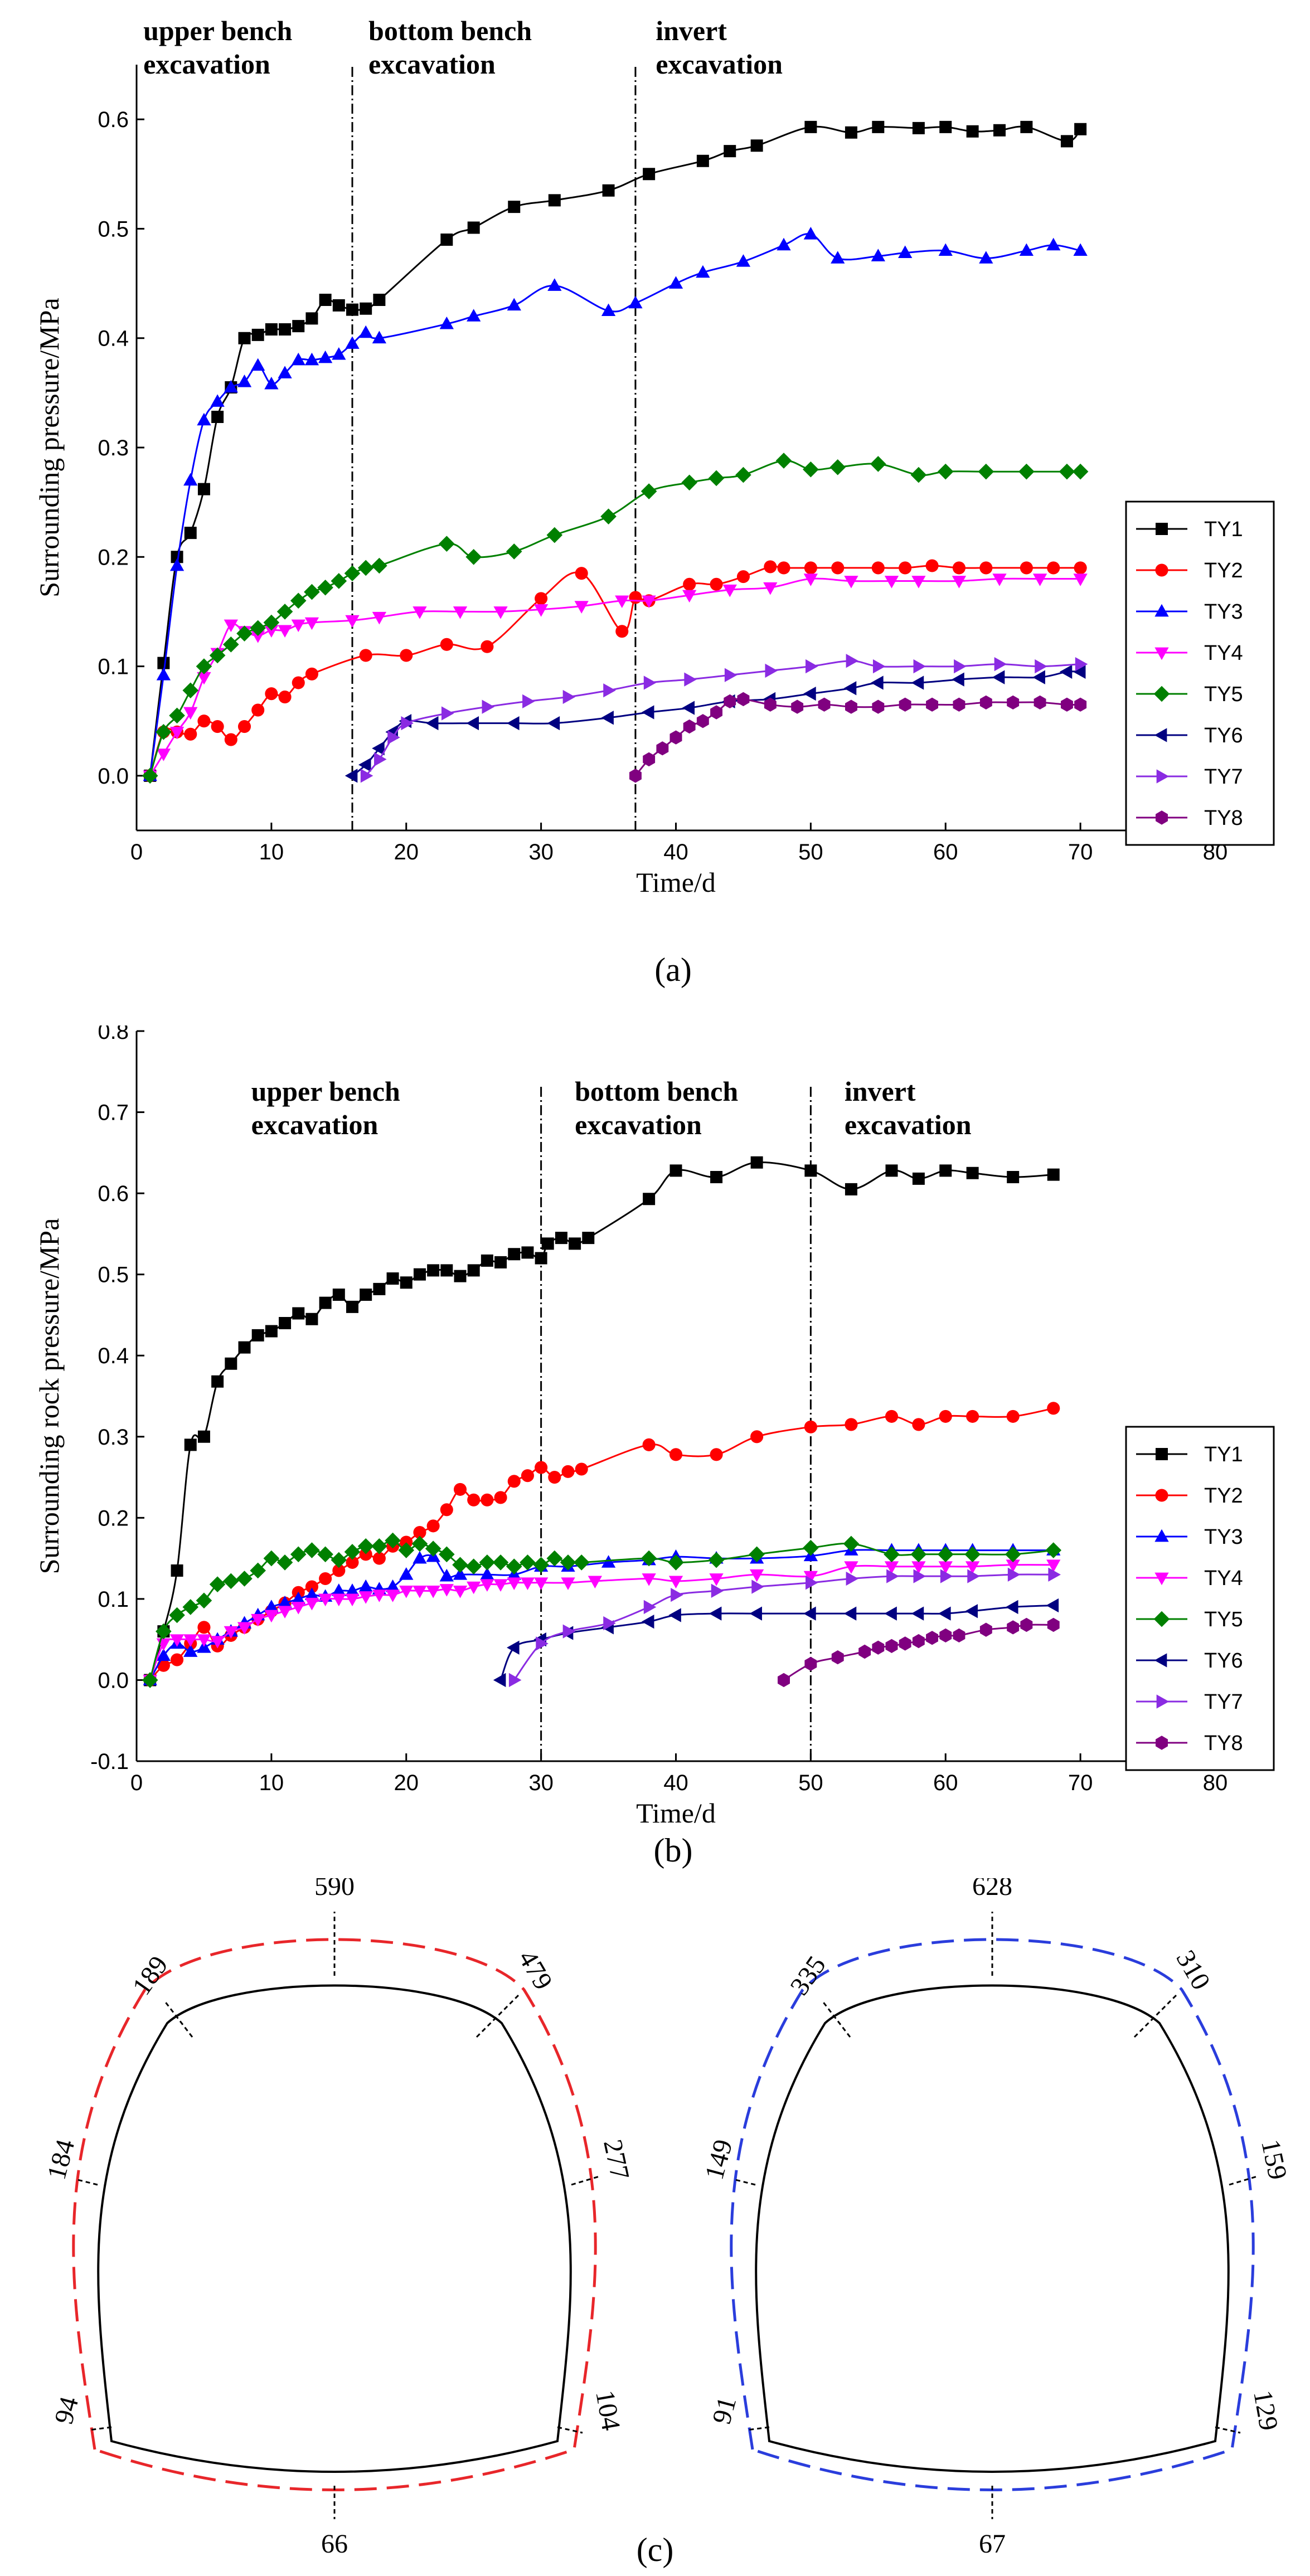  I want to click on y-tick-label: 0.4, so click(113, 339).